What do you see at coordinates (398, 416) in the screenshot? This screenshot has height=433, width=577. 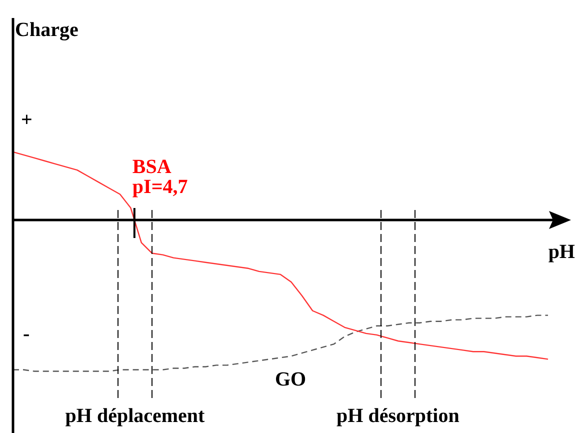 I see `text: pH désorption` at bounding box center [398, 416].